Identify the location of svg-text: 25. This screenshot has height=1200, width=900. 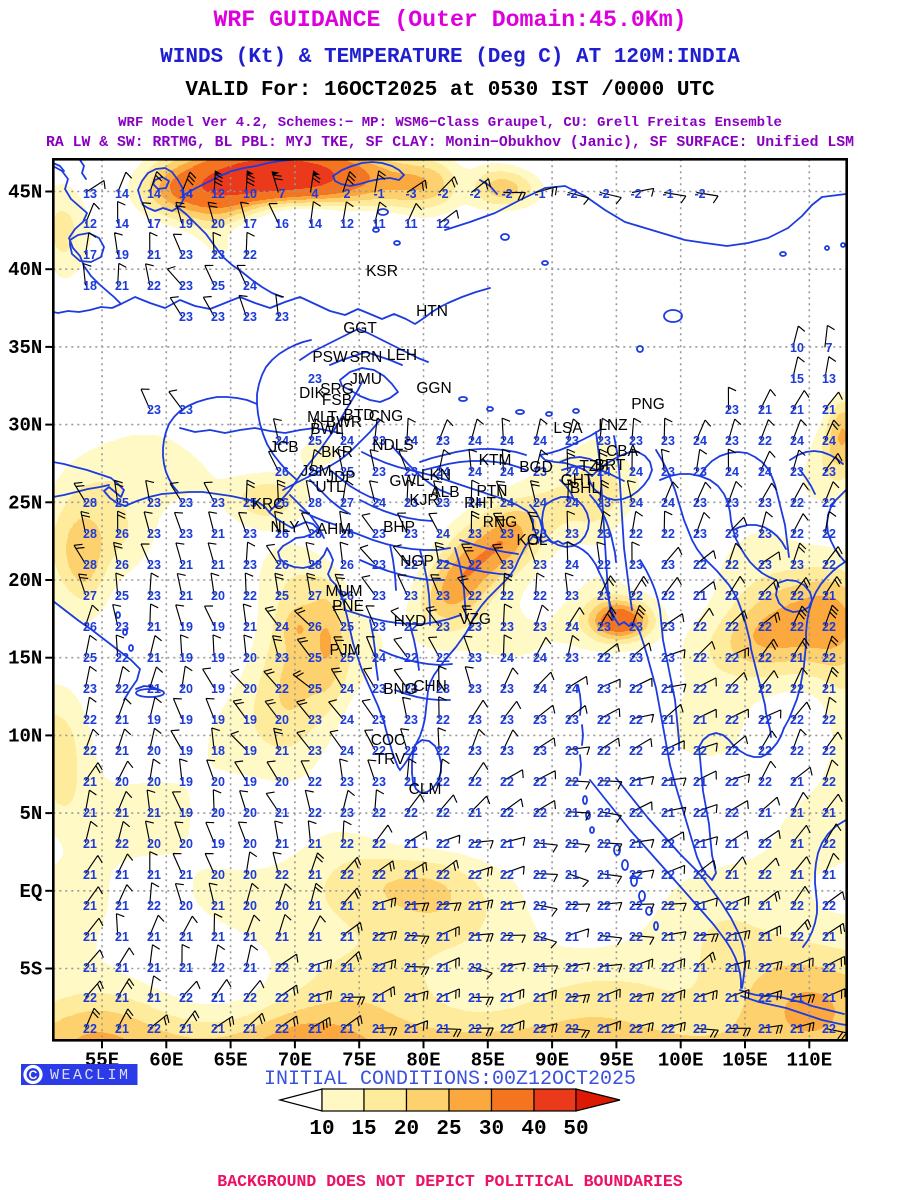
(347, 658).